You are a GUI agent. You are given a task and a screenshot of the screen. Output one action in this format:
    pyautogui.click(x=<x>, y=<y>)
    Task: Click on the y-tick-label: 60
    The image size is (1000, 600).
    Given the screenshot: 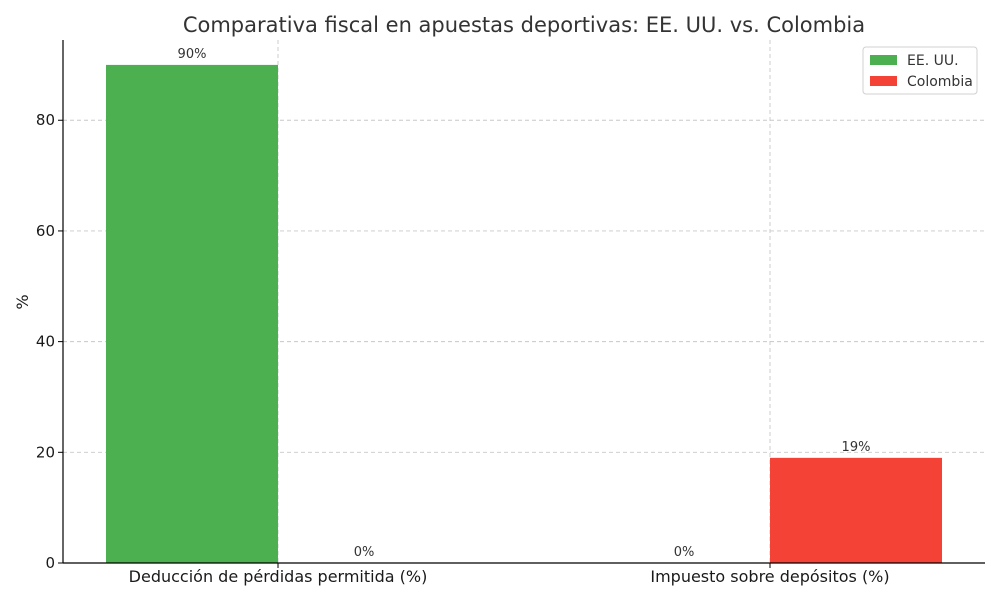 What is the action you would take?
    pyautogui.click(x=45, y=231)
    